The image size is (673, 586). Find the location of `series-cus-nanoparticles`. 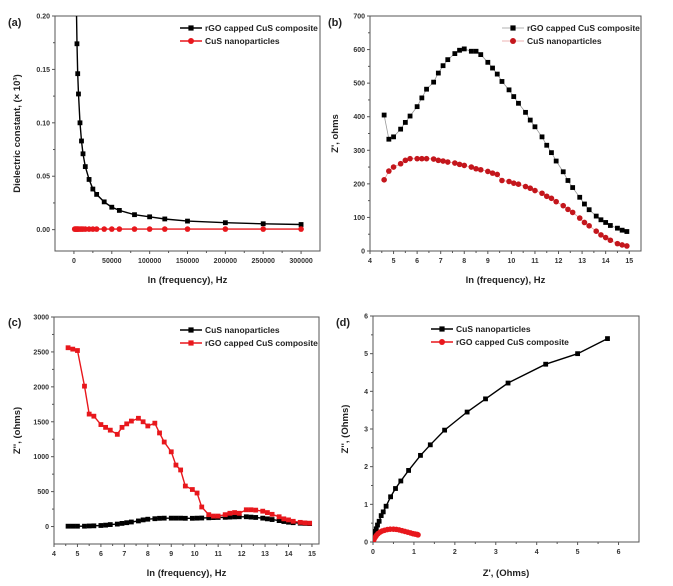

series-cus-nanoparticles is located at coordinates (505, 202).